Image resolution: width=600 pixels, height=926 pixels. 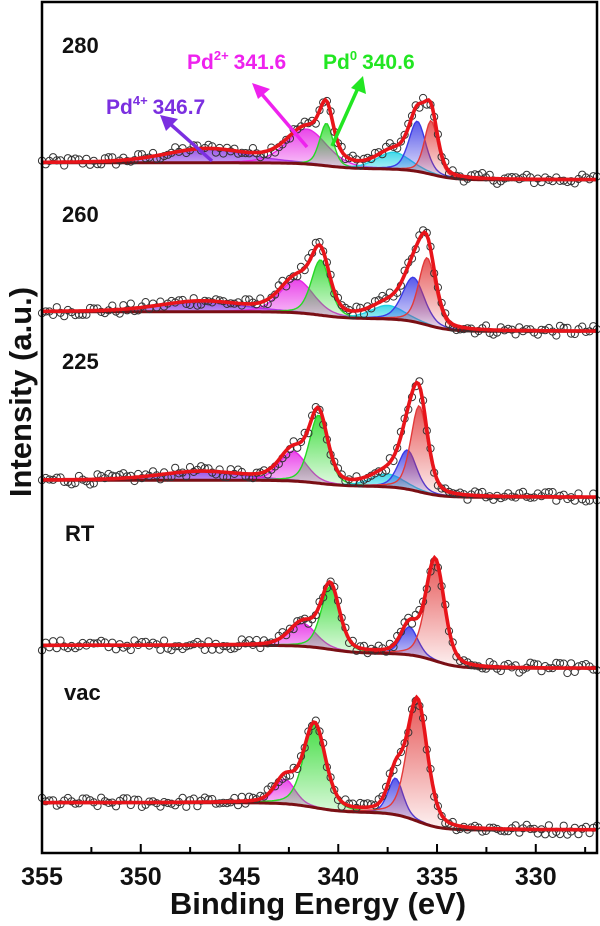 What do you see at coordinates (288, 877) in the screenshot?
I see `x-axis-tick-labels: 355 350 345 340 335 330` at bounding box center [288, 877].